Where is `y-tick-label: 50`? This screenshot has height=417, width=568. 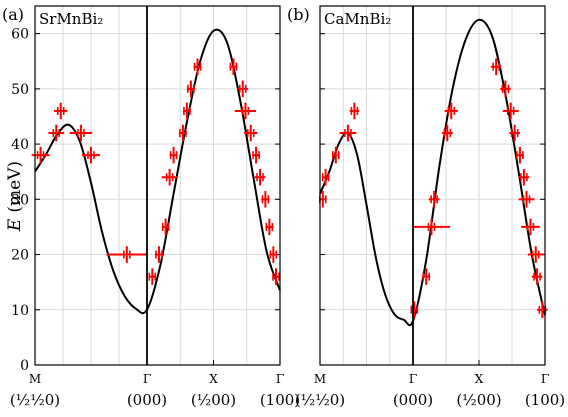 y-tick-label: 50 is located at coordinates (20, 90).